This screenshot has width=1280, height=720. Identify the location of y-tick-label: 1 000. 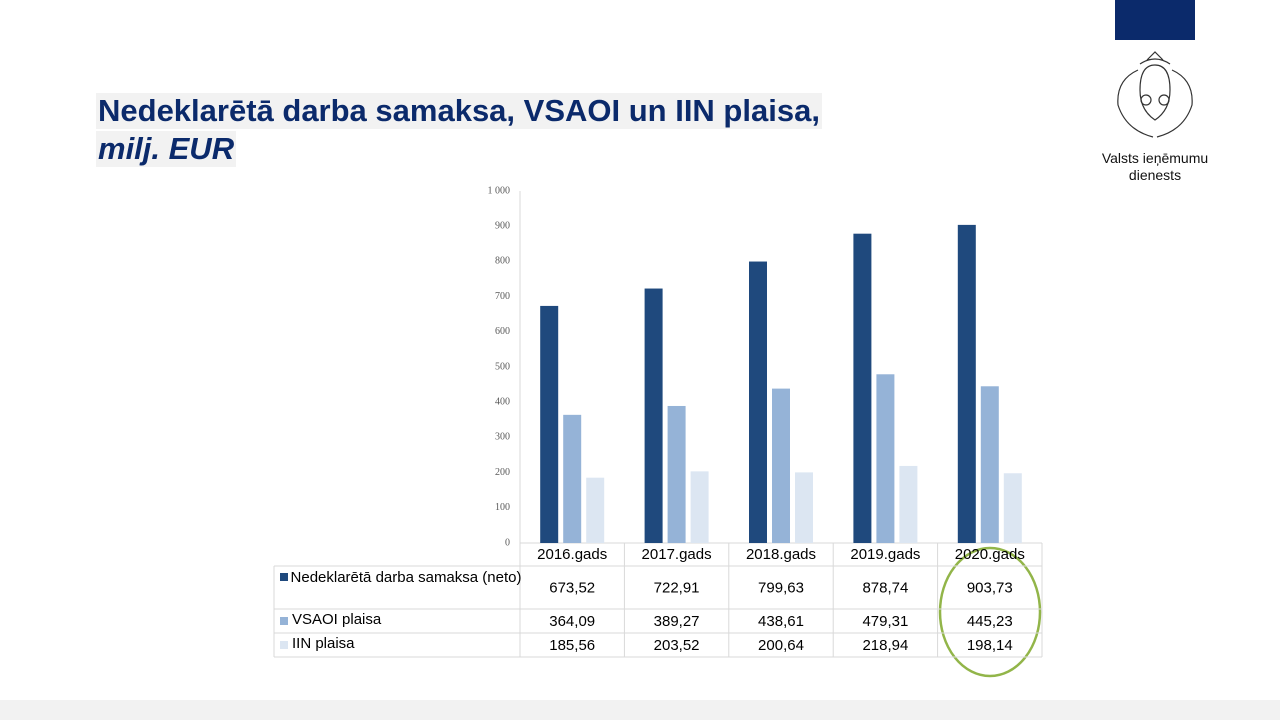
(499, 190).